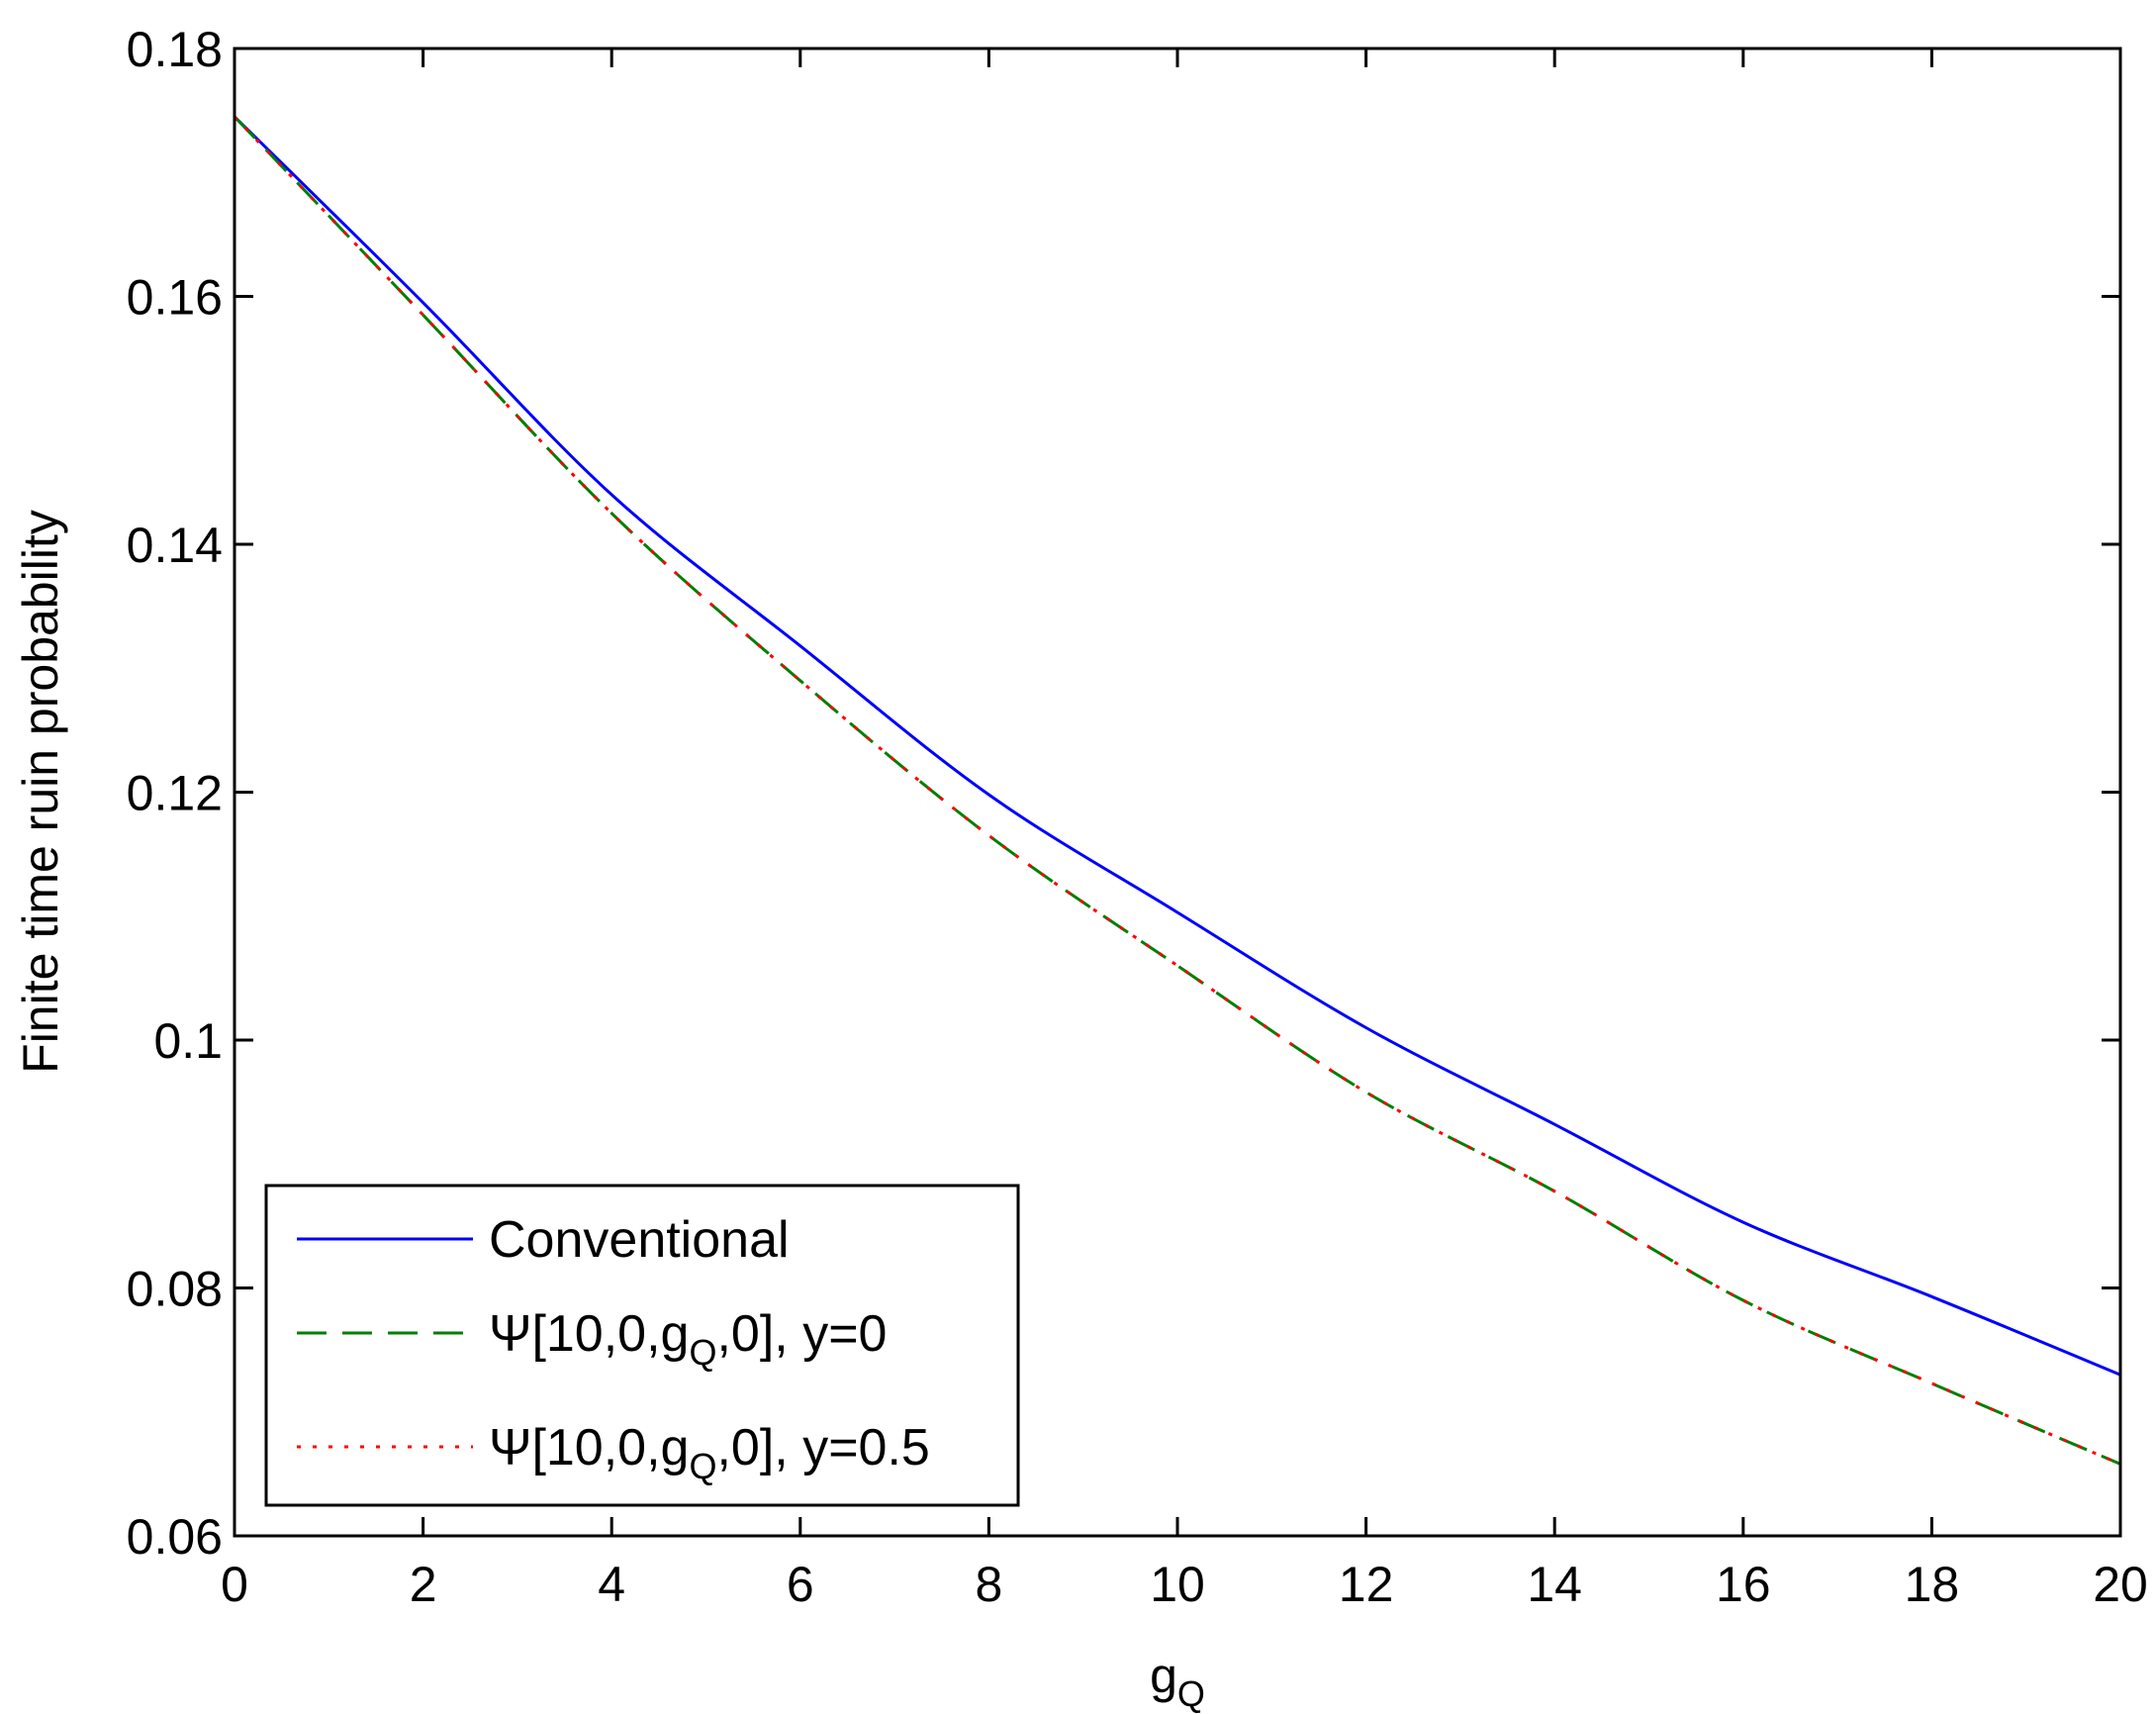 The image size is (2156, 1714). I want to click on x-tick-label: 6, so click(800, 1584).